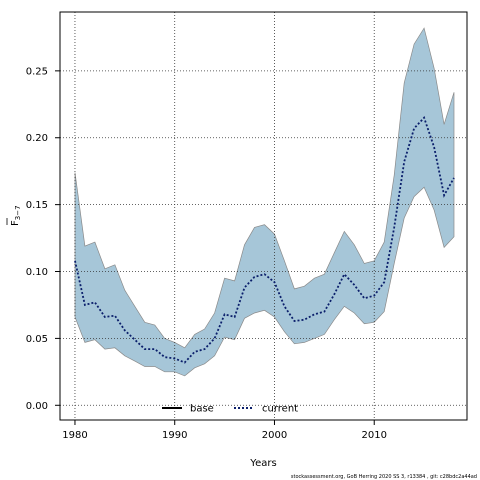 The image size is (480, 480). Describe the element at coordinates (74, 435) in the screenshot. I see `x-tick-label: 1980` at that location.